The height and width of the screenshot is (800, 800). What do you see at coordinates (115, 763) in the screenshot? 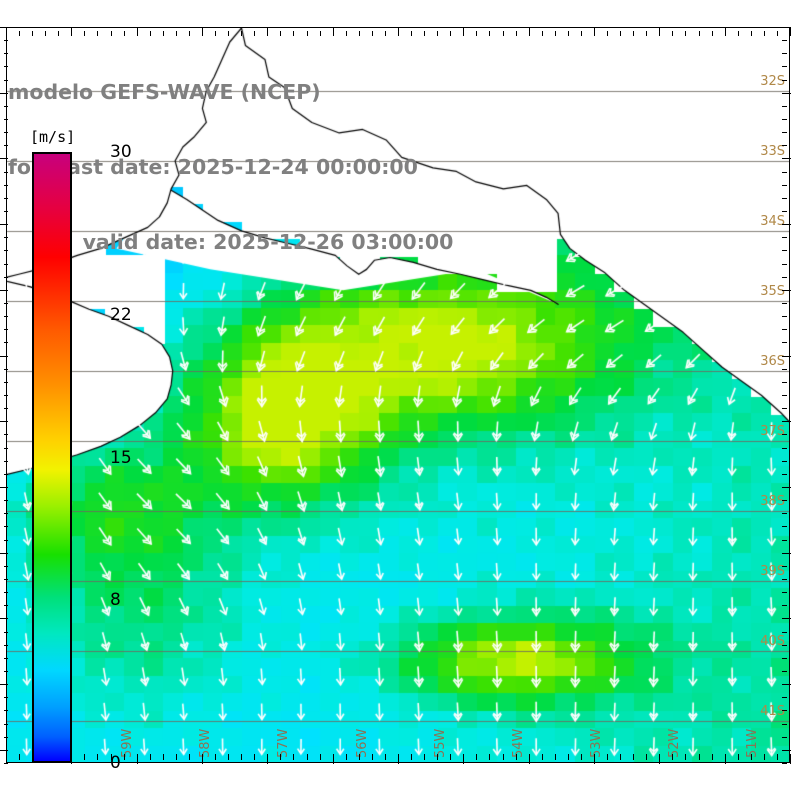
I see `colorbar-tick-0: 0` at bounding box center [115, 763].